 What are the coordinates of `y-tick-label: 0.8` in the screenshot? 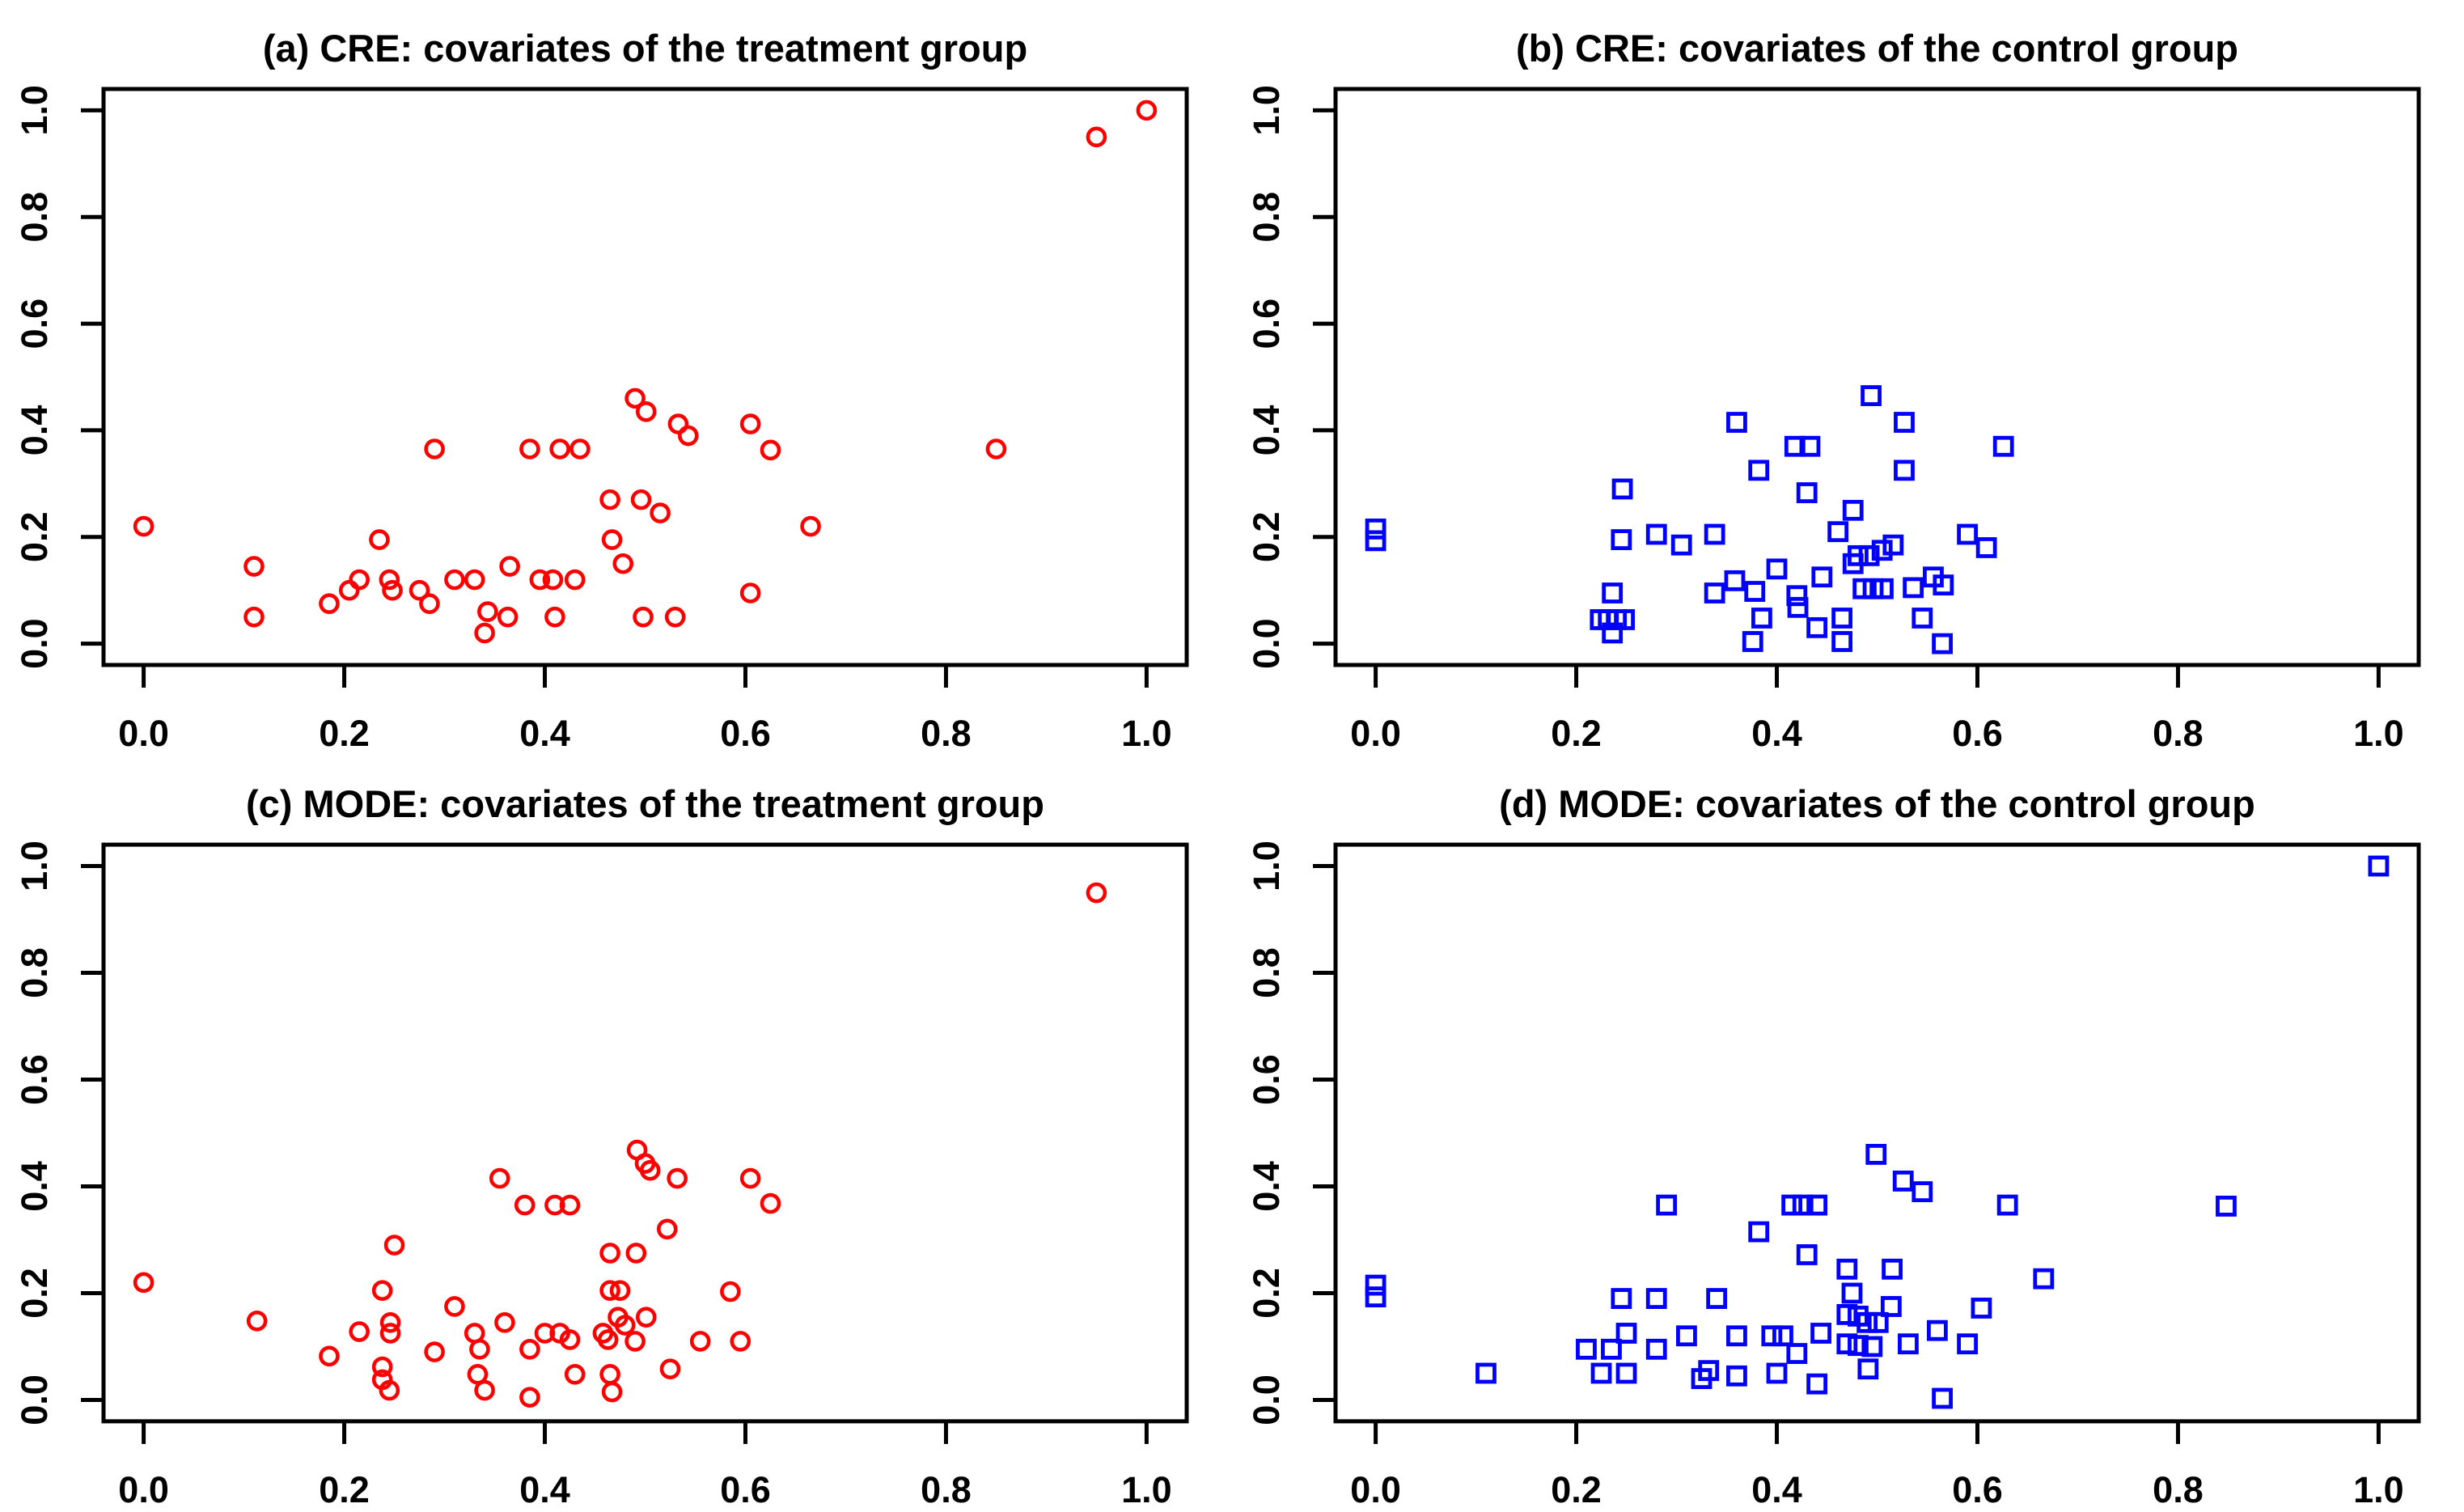 It's located at (1266, 972).